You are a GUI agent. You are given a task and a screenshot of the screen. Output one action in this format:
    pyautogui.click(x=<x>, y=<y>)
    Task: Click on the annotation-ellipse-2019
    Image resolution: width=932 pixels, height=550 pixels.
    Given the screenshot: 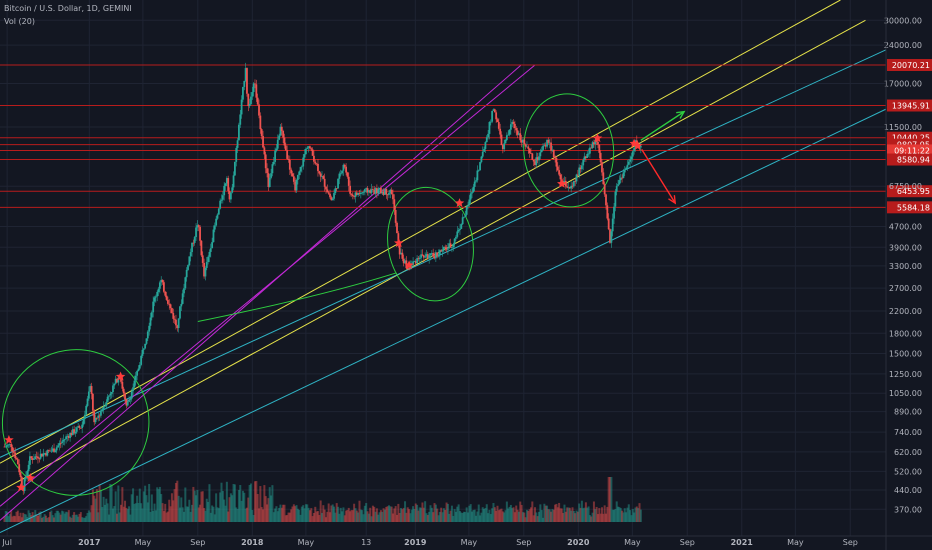 What is the action you would take?
    pyautogui.click(x=430, y=244)
    